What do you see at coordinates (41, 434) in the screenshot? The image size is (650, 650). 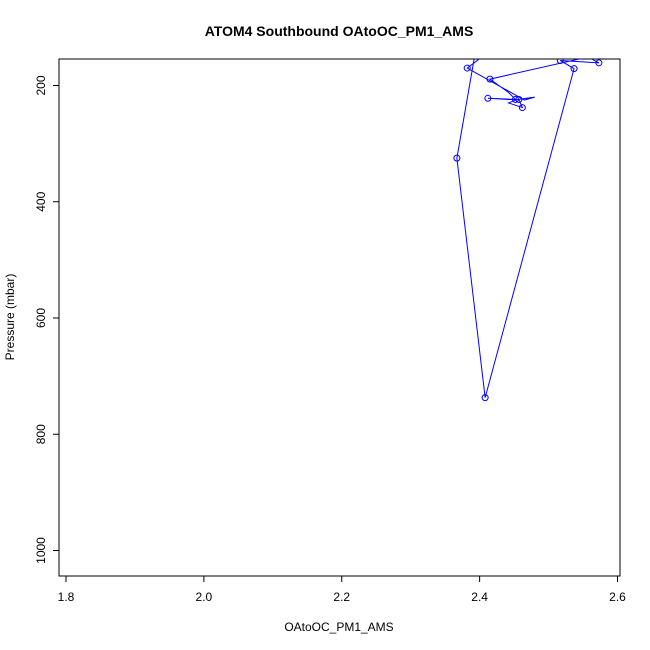 I see `y-tick-label: 800` at bounding box center [41, 434].